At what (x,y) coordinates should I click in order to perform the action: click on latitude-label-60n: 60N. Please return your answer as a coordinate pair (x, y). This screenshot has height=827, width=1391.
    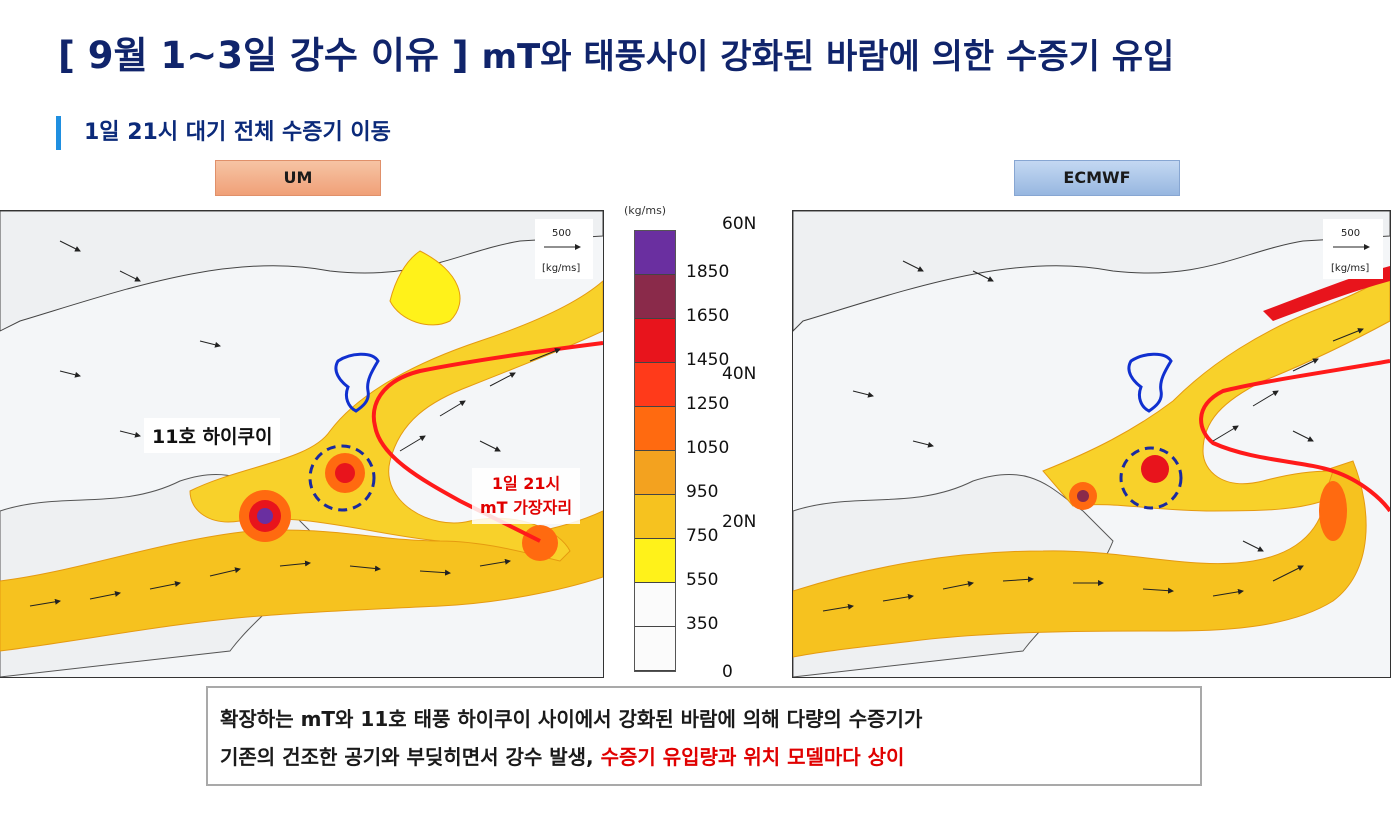
    Looking at the image, I should click on (739, 224).